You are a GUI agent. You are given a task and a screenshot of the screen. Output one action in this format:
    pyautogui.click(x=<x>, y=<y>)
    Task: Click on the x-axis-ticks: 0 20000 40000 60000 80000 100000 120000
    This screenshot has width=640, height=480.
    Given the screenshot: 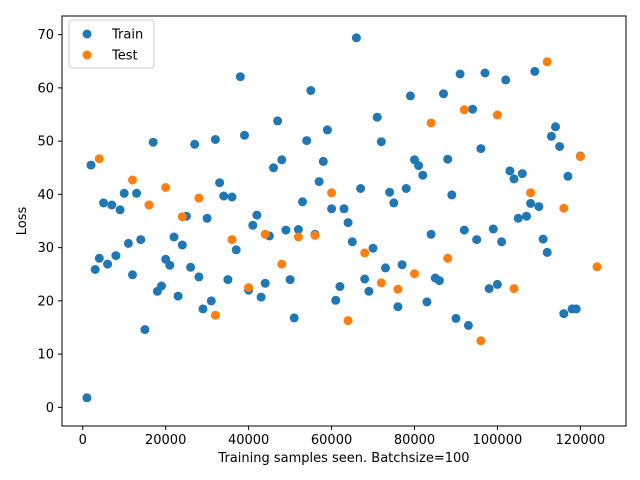 What is the action you would take?
    pyautogui.click(x=342, y=437)
    